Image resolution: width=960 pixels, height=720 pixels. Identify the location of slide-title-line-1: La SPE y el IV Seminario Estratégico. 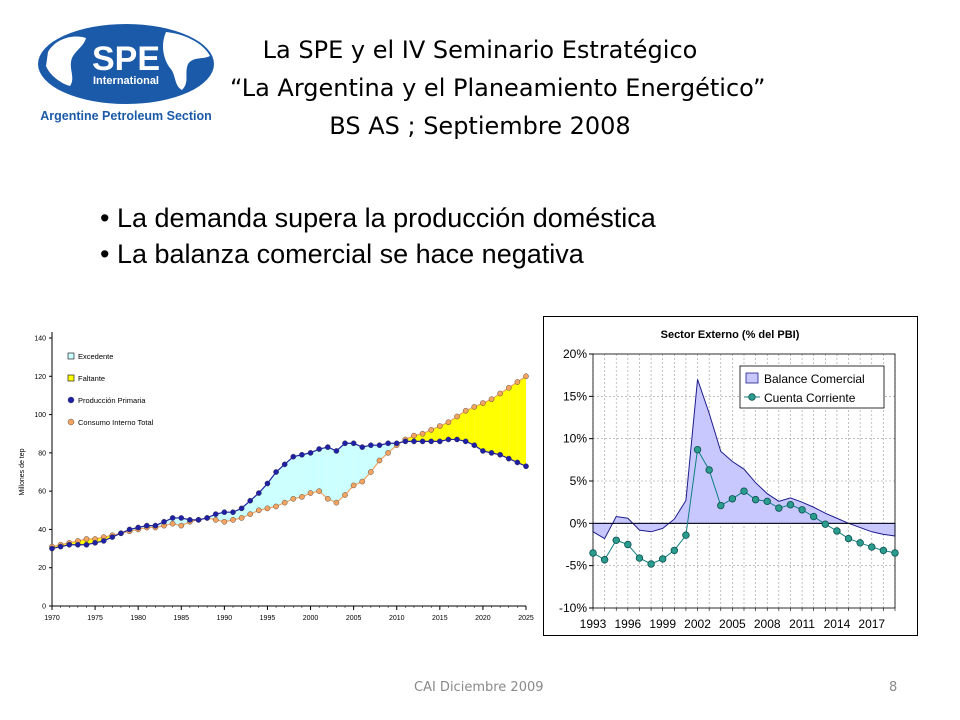
(480, 50).